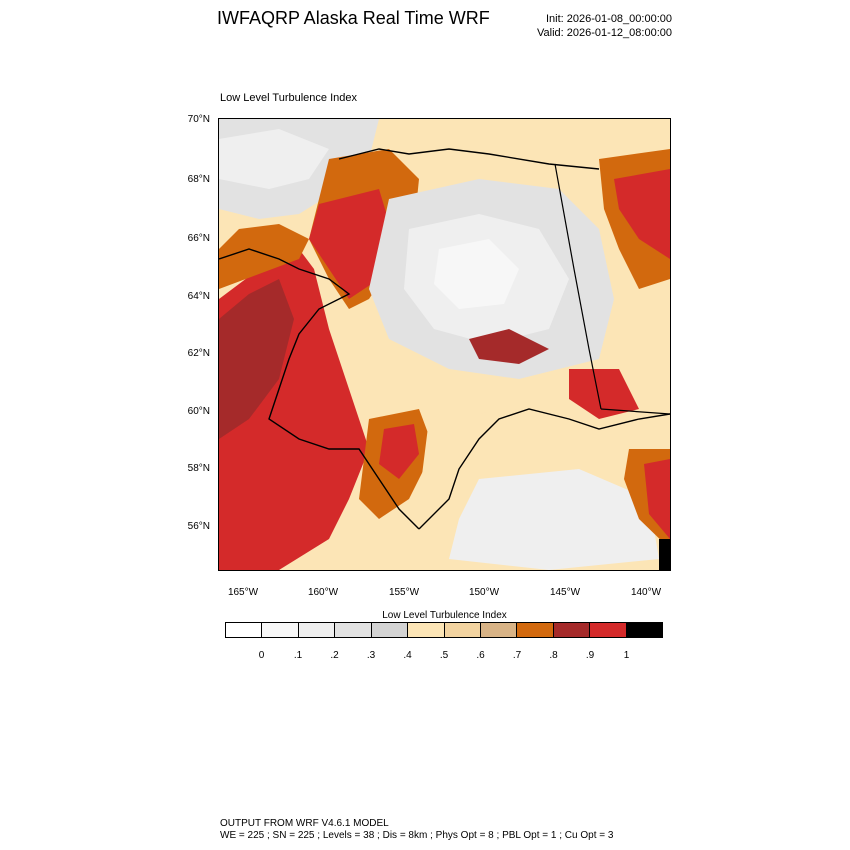 This screenshot has height=850, width=850. I want to click on colorbar-tick-label: .8, so click(553, 655).